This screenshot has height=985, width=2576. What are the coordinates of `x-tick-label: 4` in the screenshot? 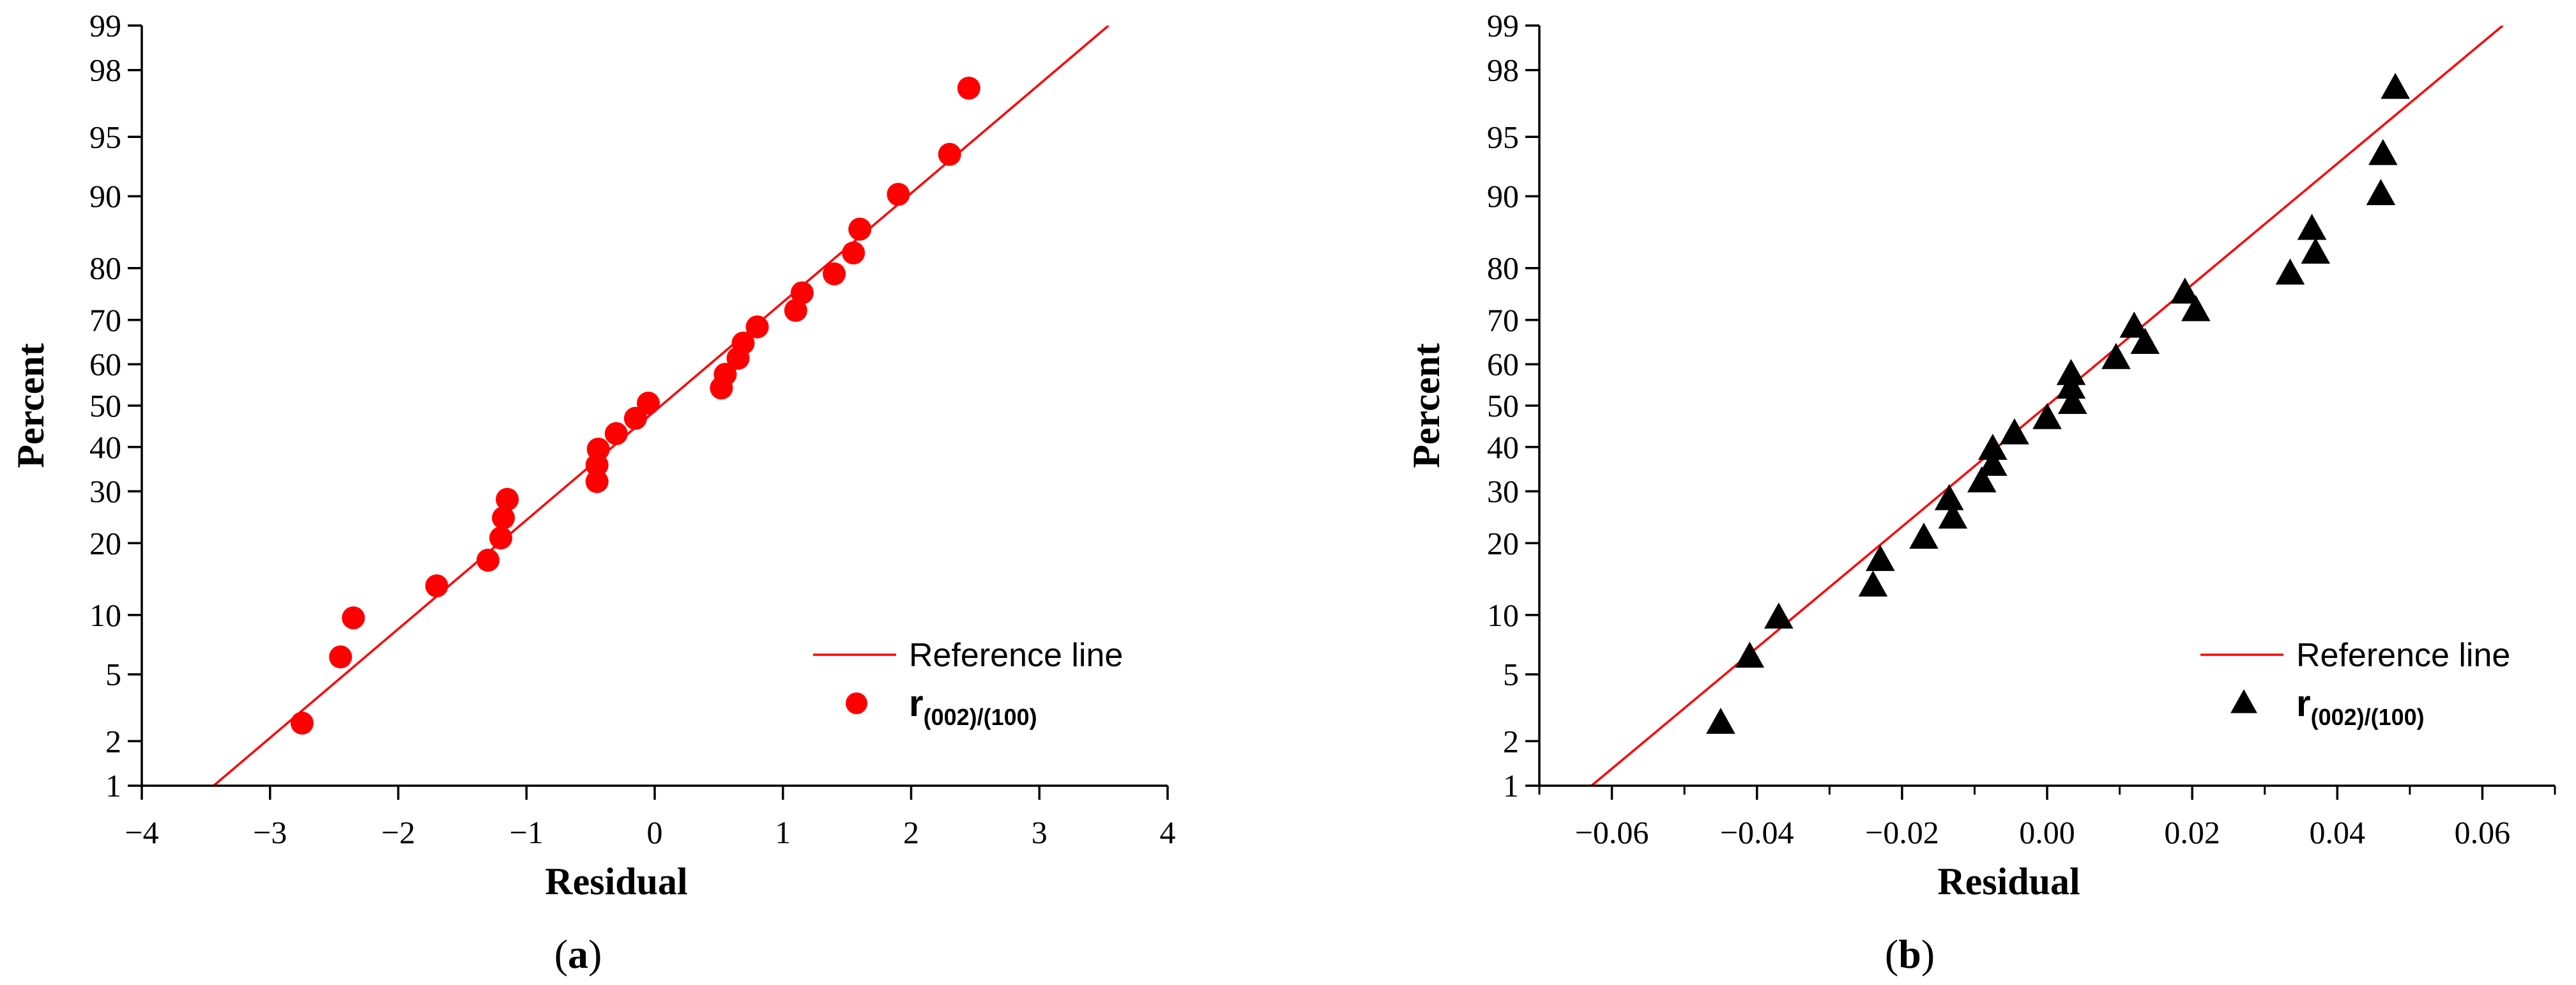 It's located at (1168, 832).